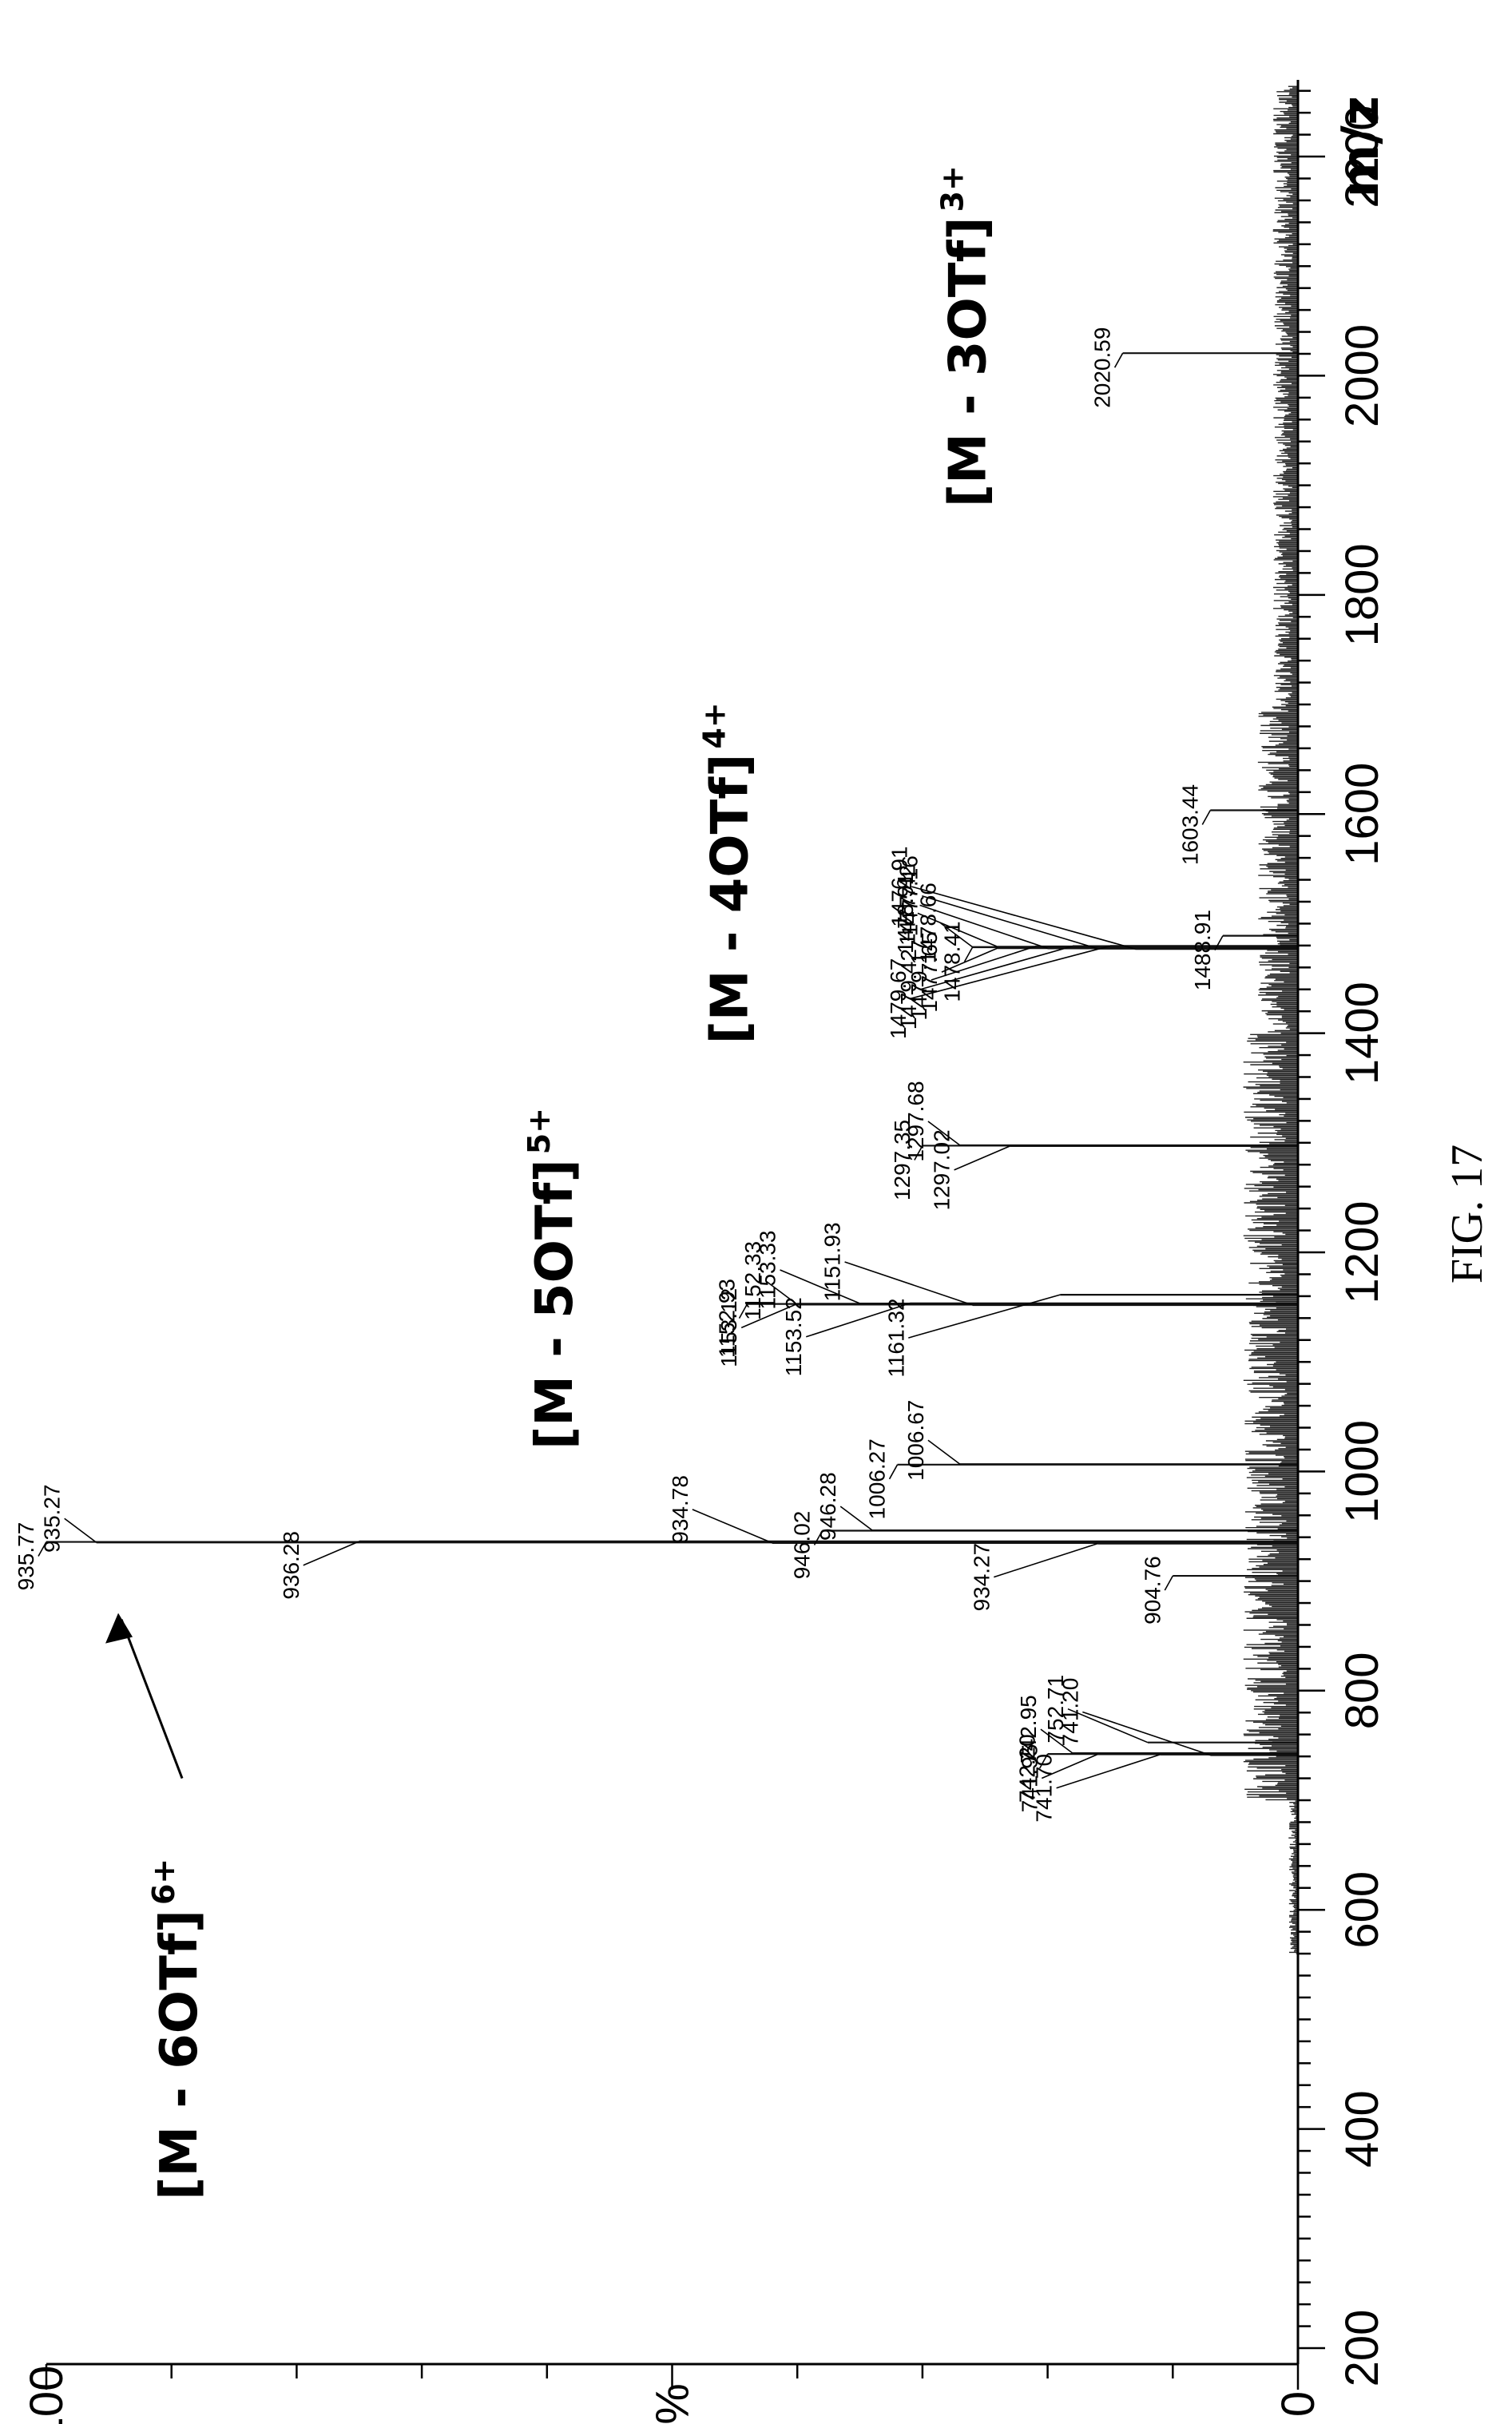 This screenshot has width=1512, height=2424. I want to click on x-tick-label: 1200, so click(1362, 1252).